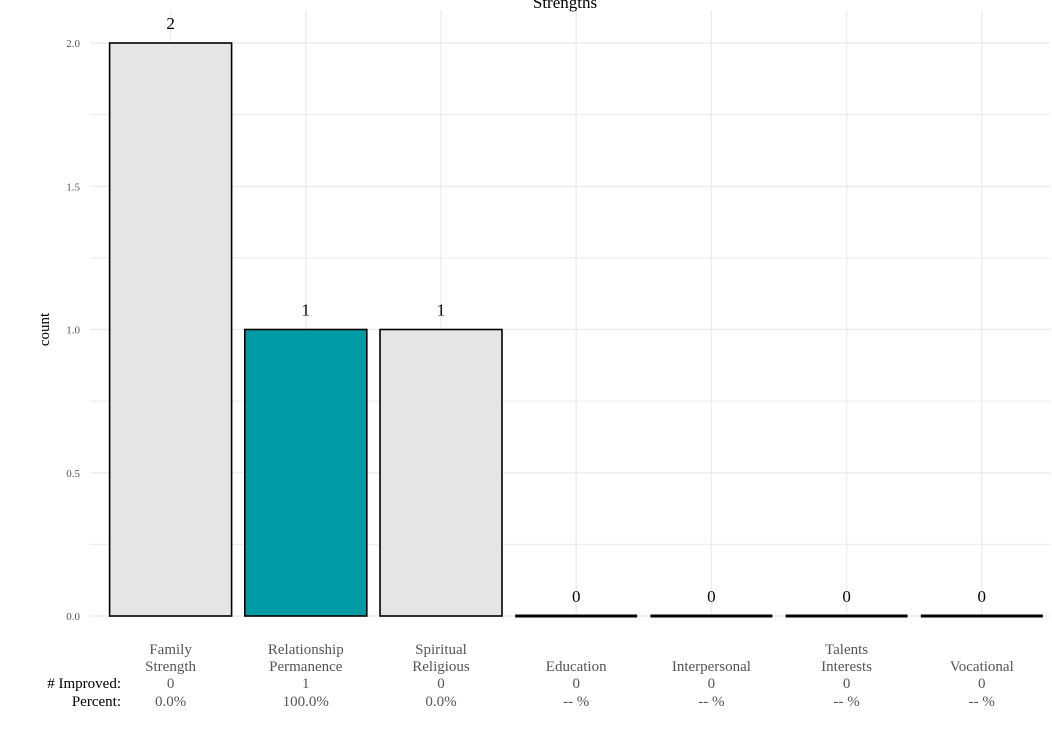  Describe the element at coordinates (170, 650) in the screenshot. I see `x-tick-label: Family` at that location.